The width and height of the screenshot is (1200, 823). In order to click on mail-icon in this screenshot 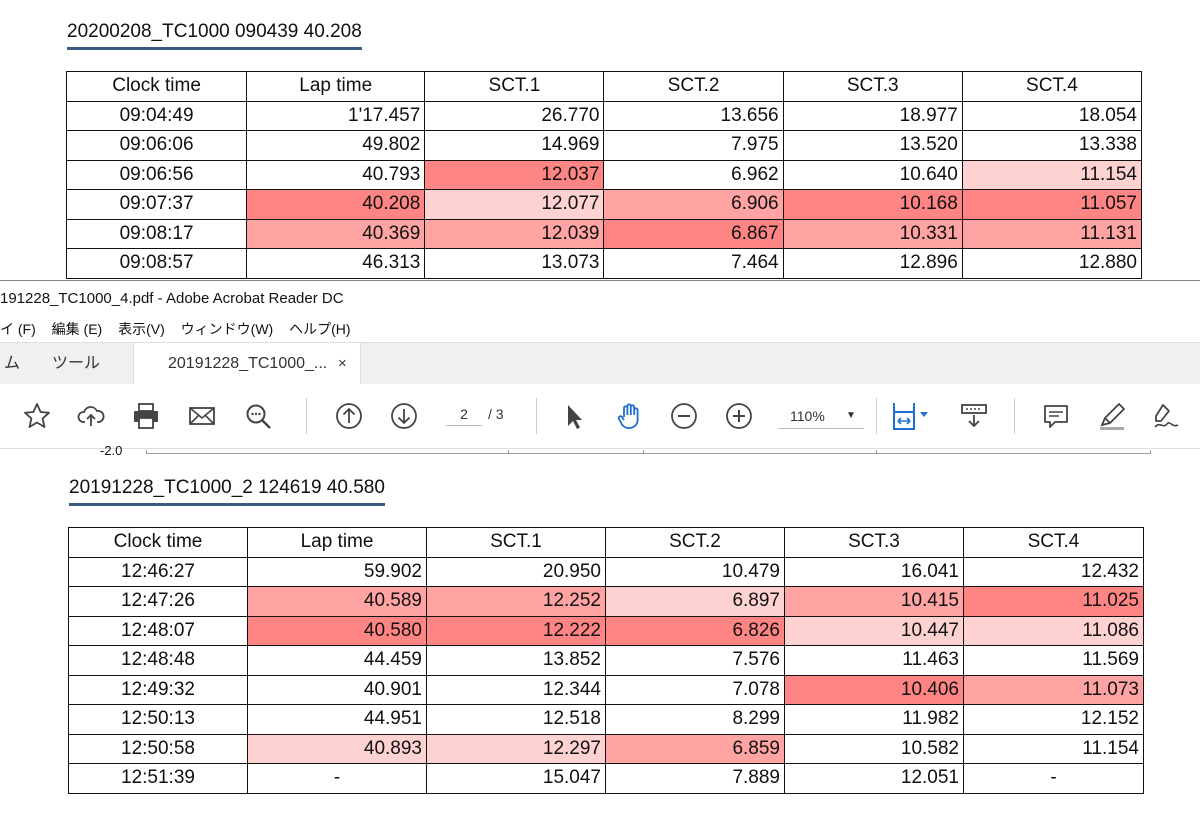, I will do `click(202, 416)`.